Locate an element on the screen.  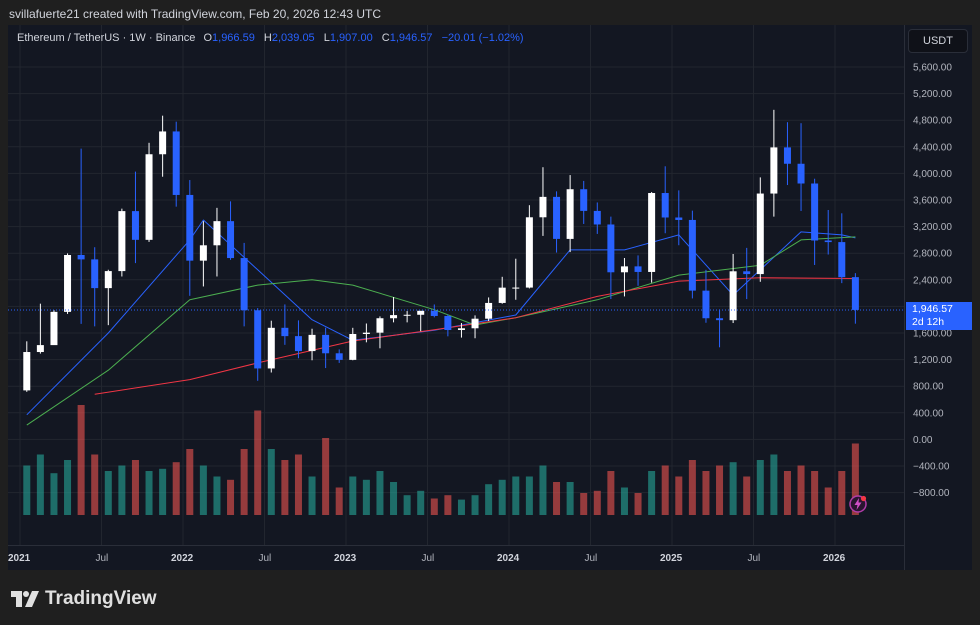
currency-button: USDT is located at coordinates (938, 41).